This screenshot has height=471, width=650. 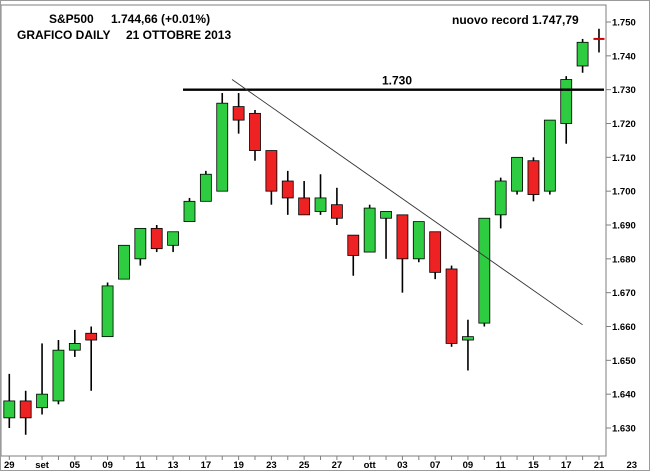 I want to click on y-tick-label: 1.660, so click(x=624, y=327).